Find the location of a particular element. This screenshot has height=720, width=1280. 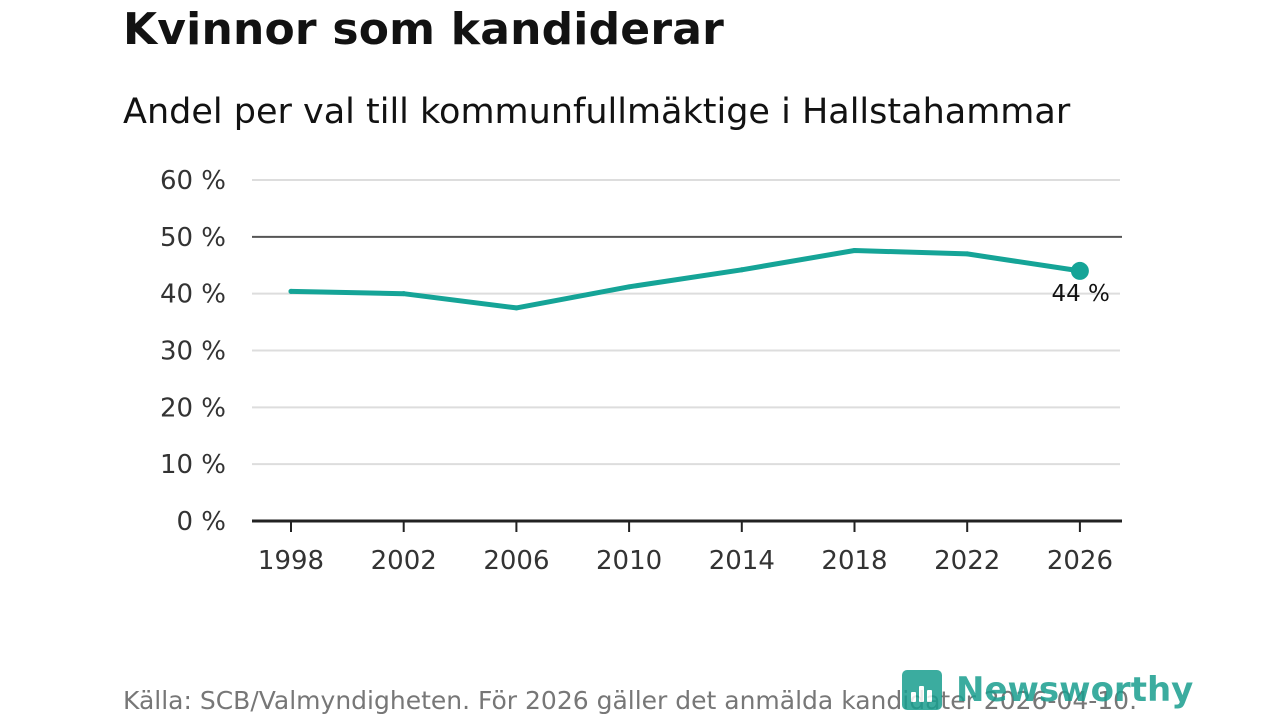

y-tick-label: 0 % is located at coordinates (201, 522).